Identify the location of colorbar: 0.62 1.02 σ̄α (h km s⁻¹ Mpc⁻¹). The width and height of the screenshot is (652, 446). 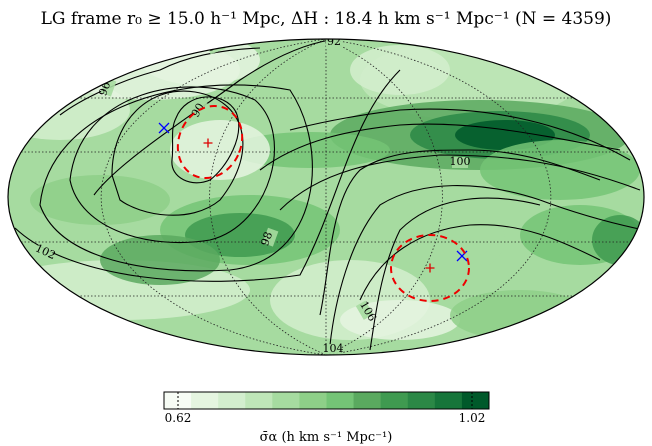
(326, 418).